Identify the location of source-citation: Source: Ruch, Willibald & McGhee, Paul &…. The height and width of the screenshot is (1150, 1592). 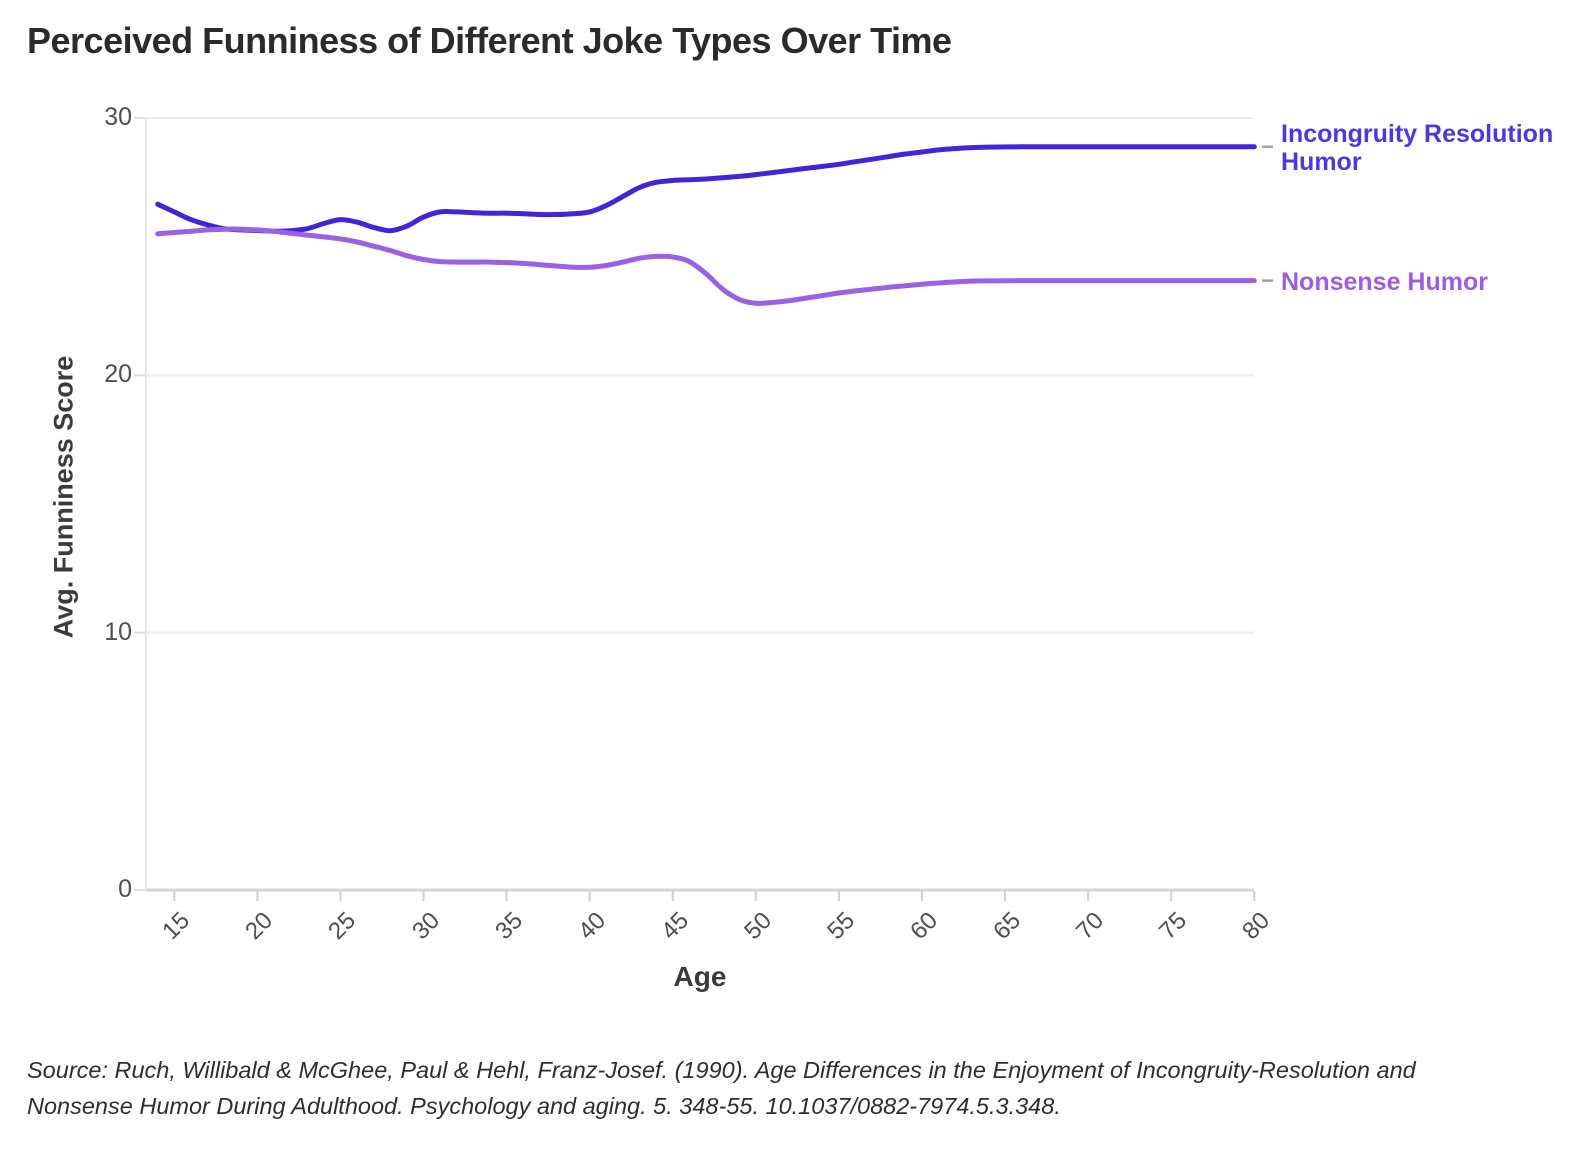
(792, 1088).